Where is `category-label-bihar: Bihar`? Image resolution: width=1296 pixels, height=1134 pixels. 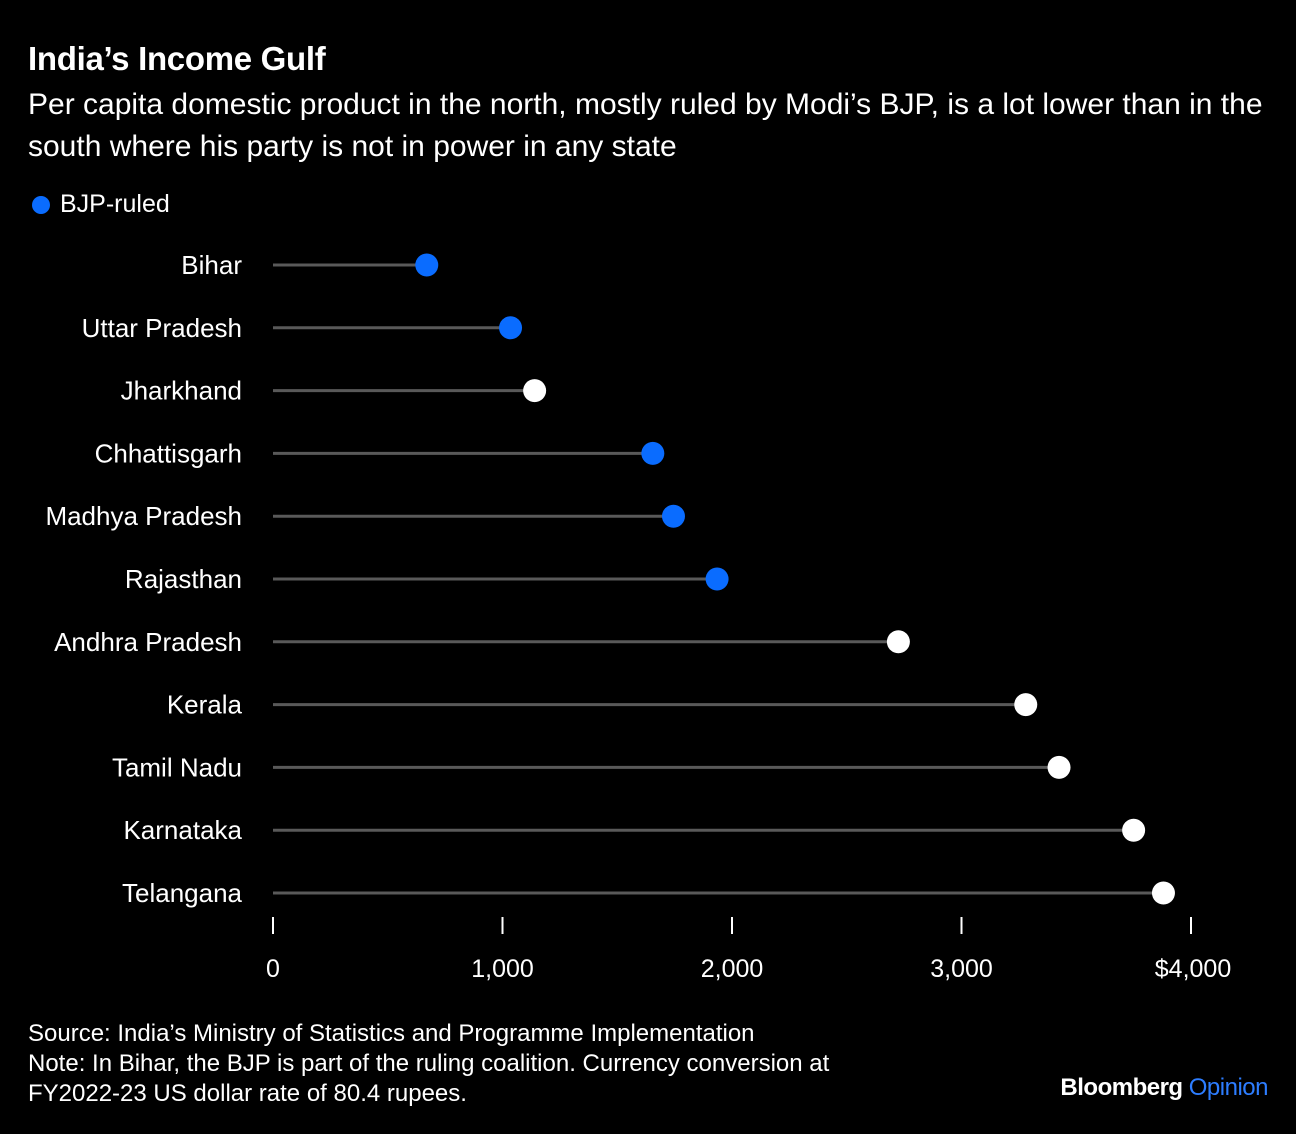 category-label-bihar: Bihar is located at coordinates (211, 265).